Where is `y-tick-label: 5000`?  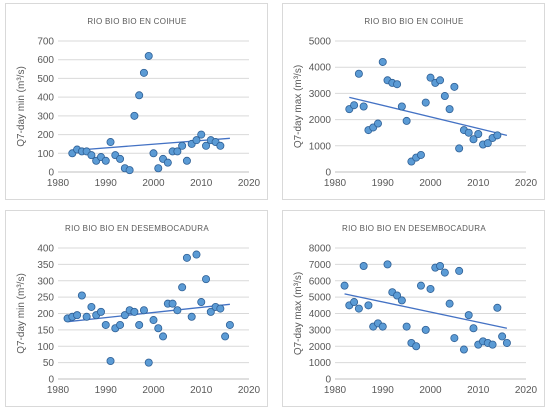
y-tick-label: 5000 is located at coordinates (320, 298).